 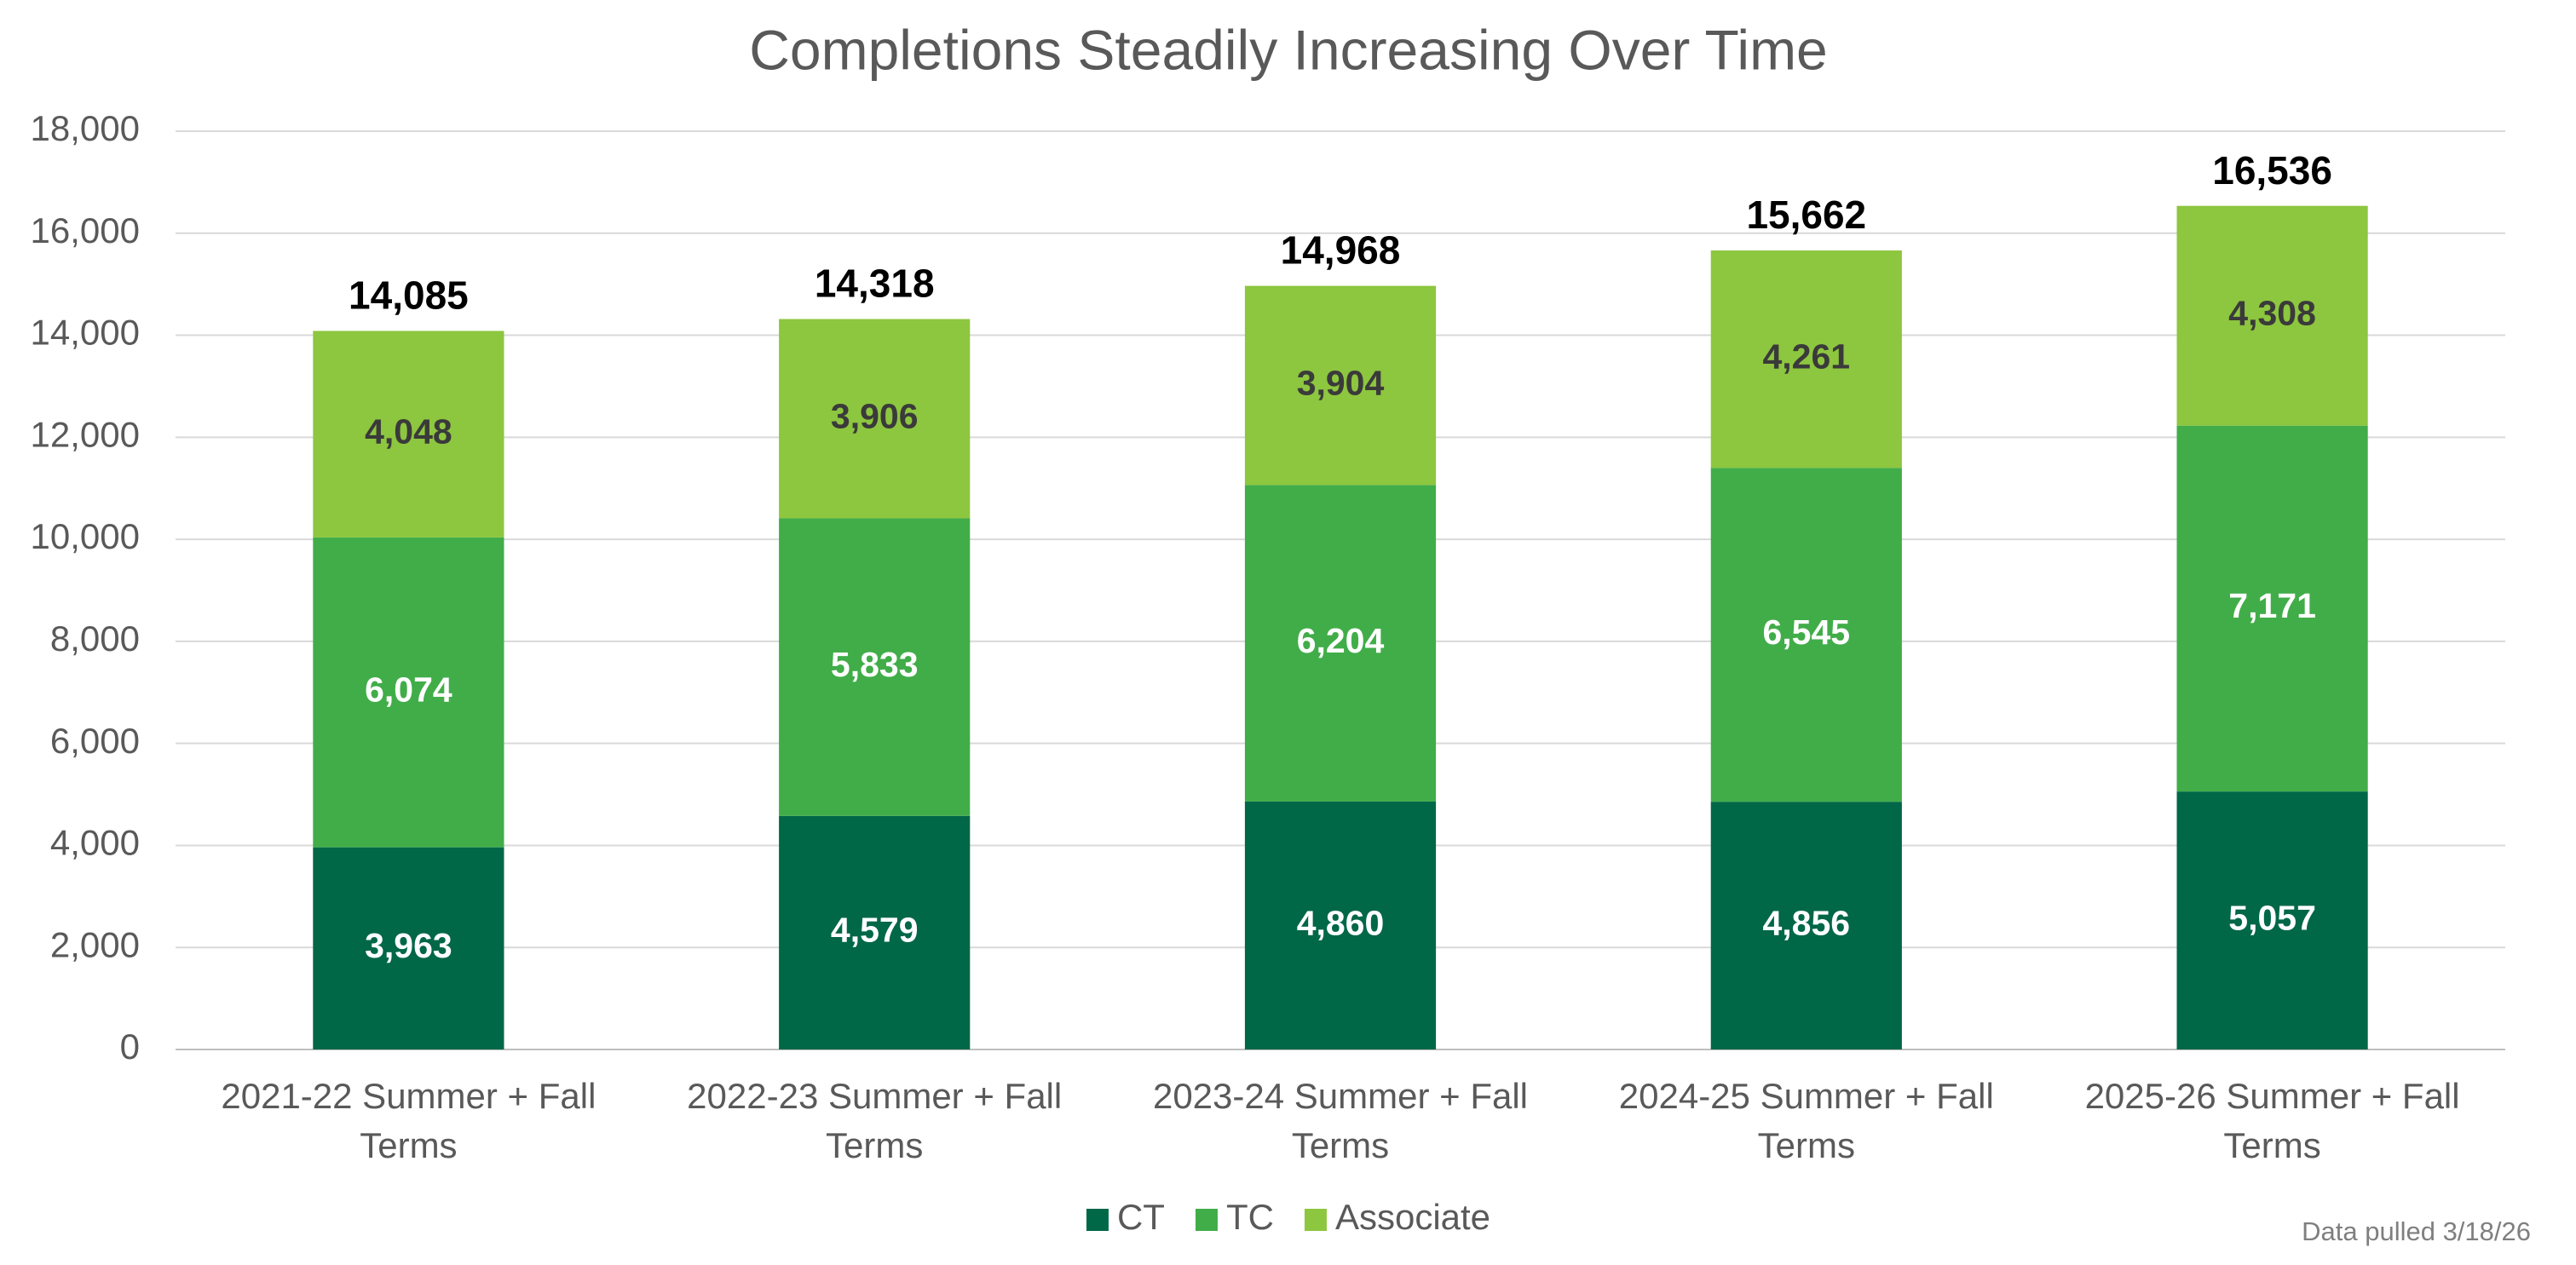 I want to click on x-tick-label: 2025-26 Summer + Fall Terms, so click(x=2272, y=1121).